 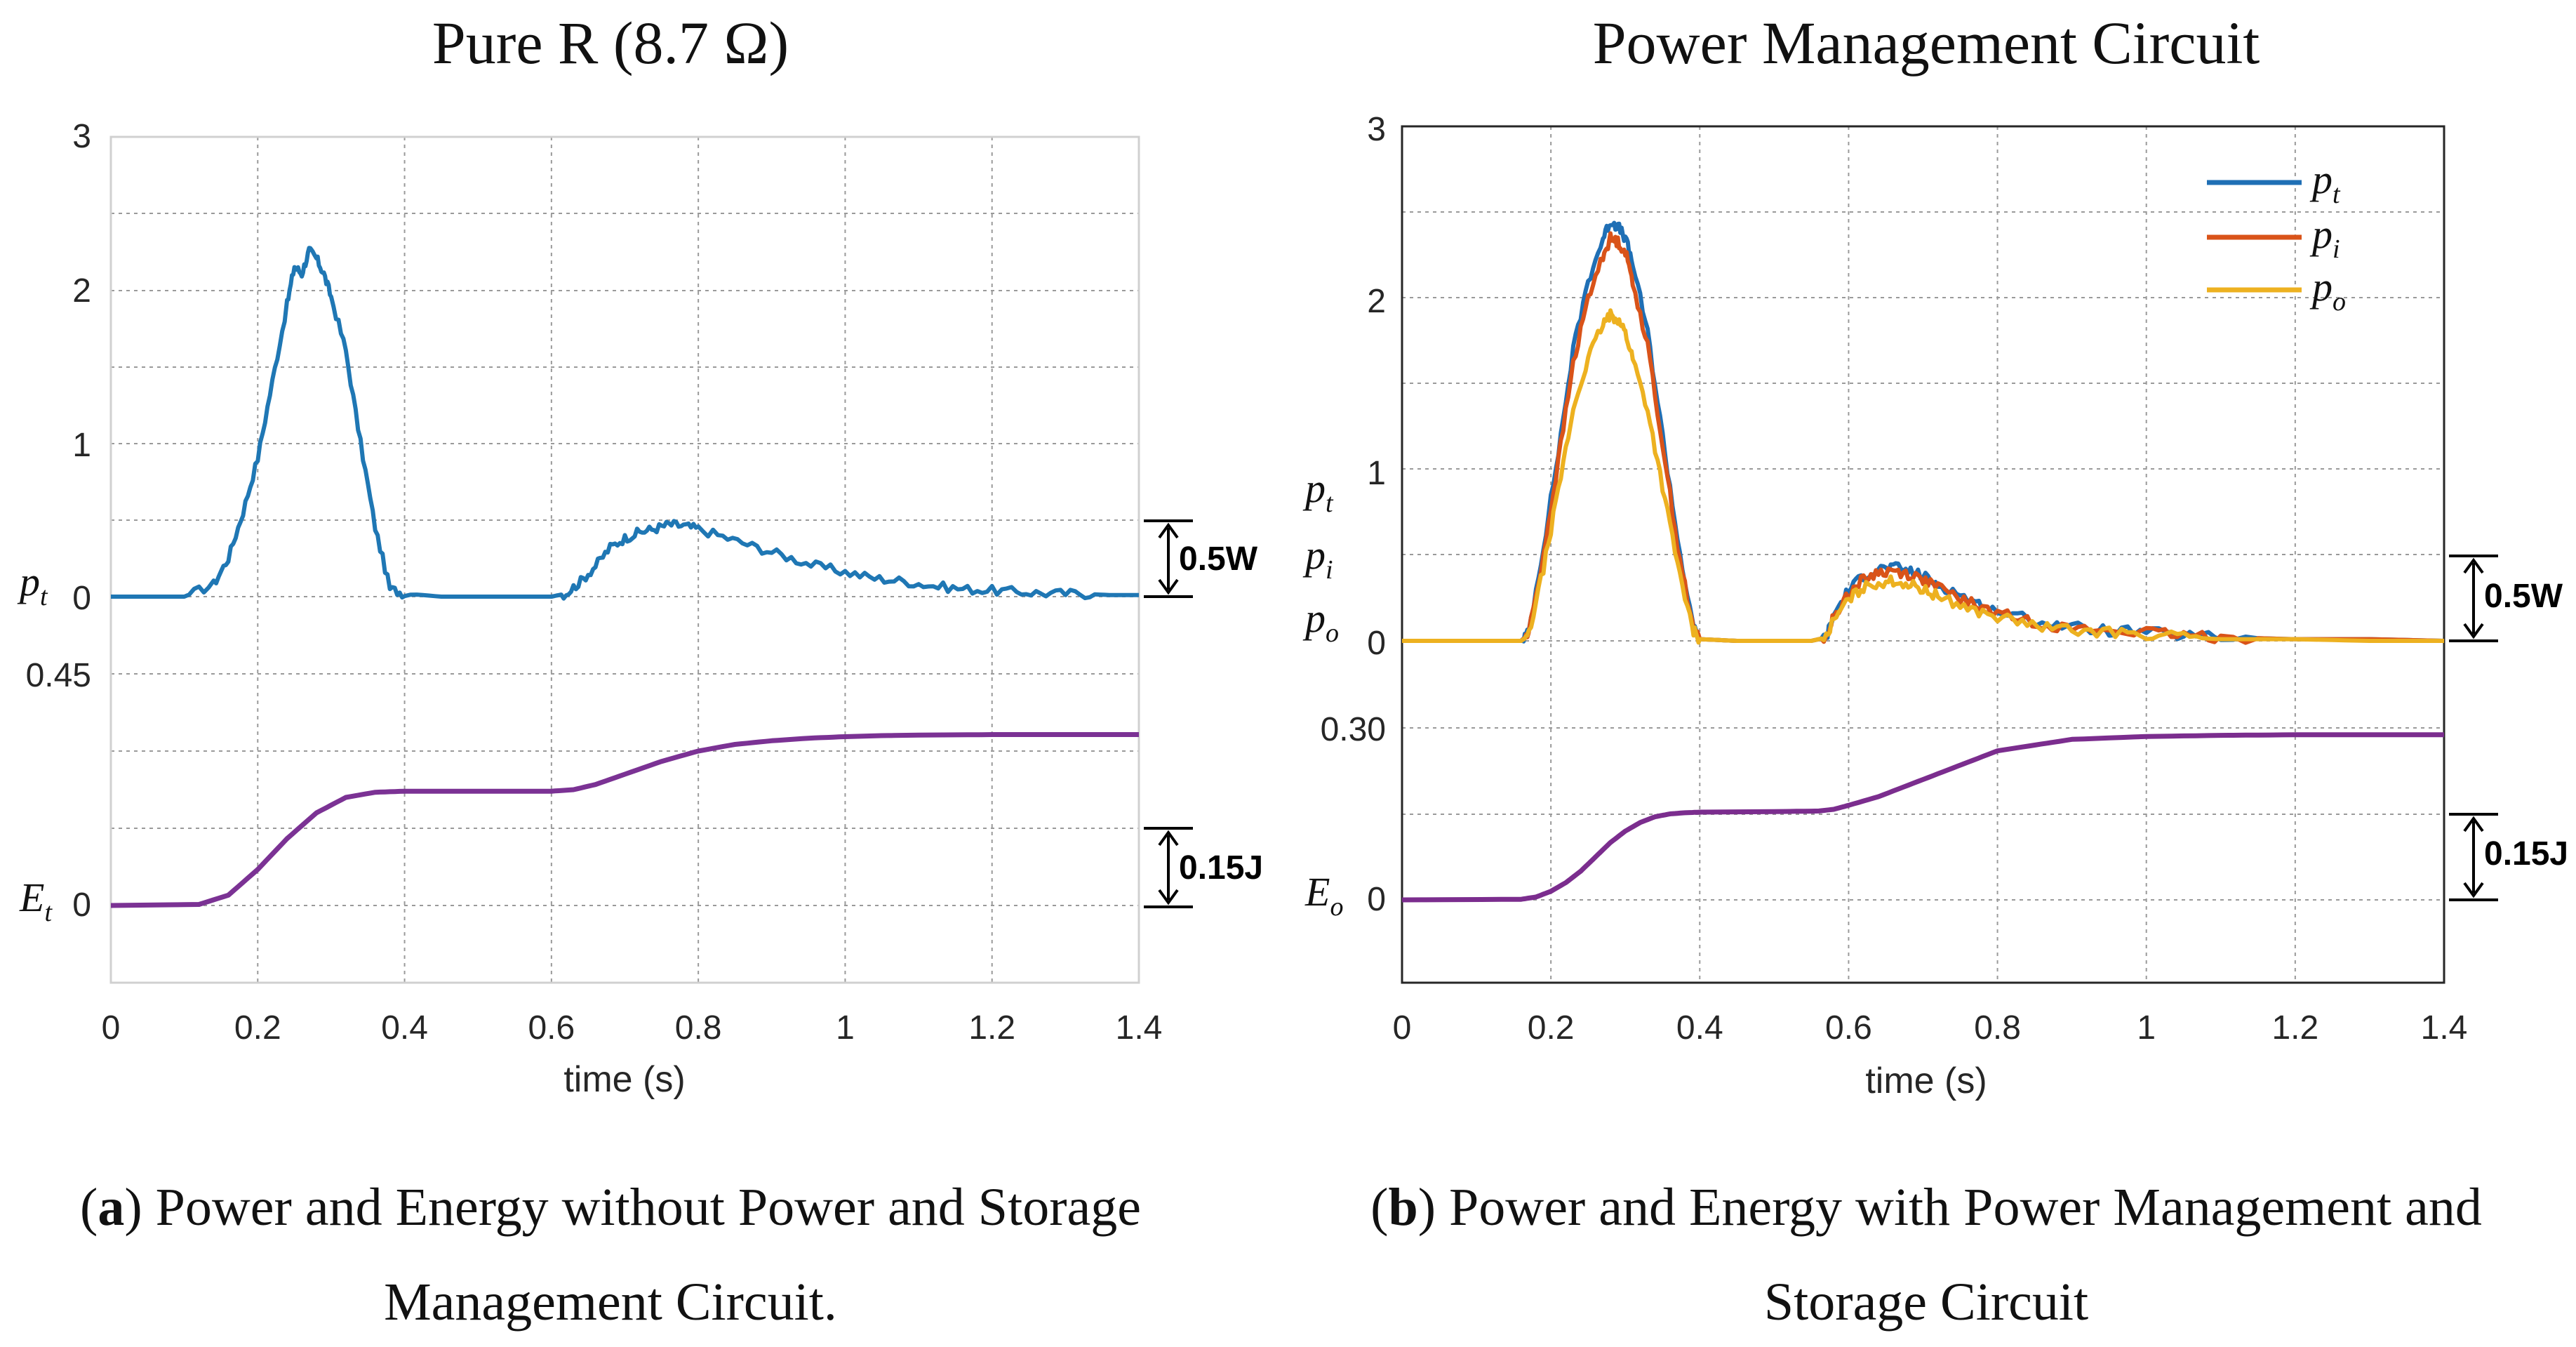 I want to click on panel-b-xtick: 0.6, so click(x=1848, y=1028).